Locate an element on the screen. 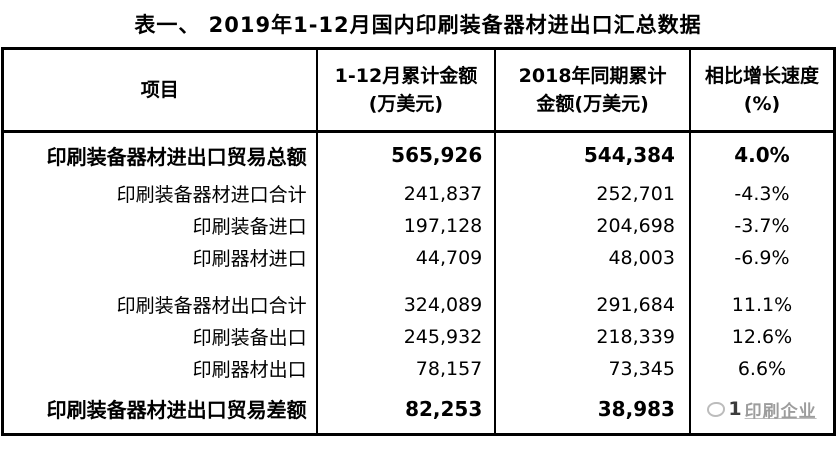  table-row: 印刷装备器材进出口贸易总额 565,926 544,384 4.0% is located at coordinates (419, 154).